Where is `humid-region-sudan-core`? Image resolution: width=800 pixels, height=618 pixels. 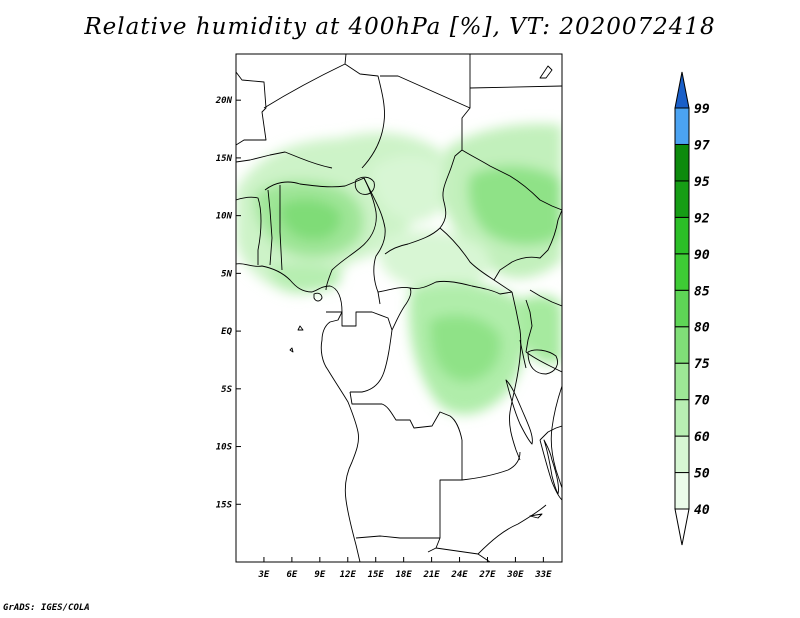 humid-region-sudan-core is located at coordinates (515, 205).